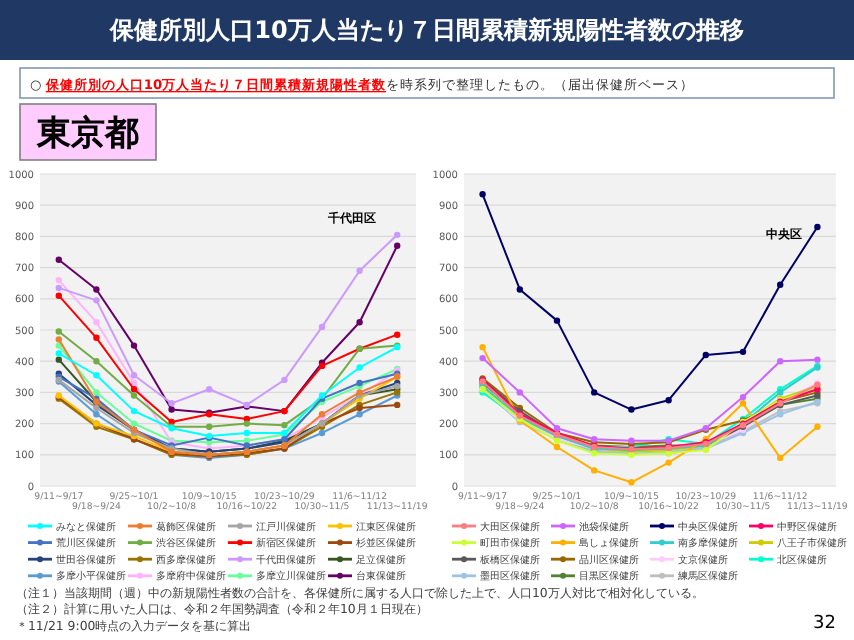 This screenshot has width=854, height=640. What do you see at coordinates (426, 30) in the screenshot?
I see `chart-title: 保健所別人口10万人当たり７日間累積新規陽性者数の推移` at bounding box center [426, 30].